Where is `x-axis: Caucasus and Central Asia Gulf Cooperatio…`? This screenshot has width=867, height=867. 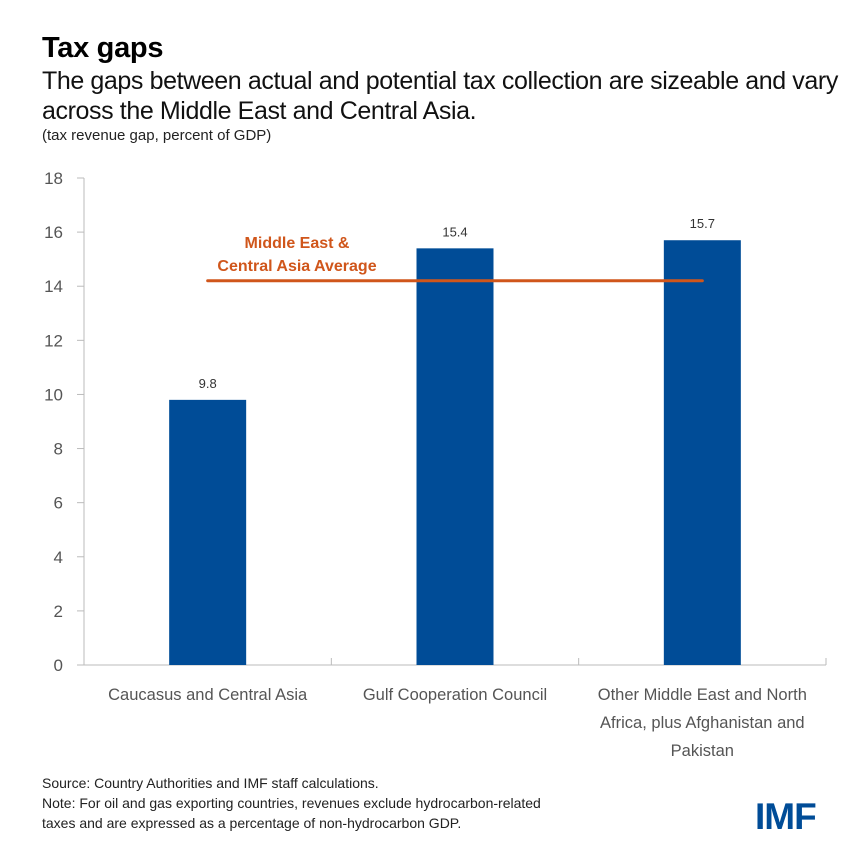 x-axis: Caucasus and Central Asia Gulf Cooperatio… is located at coordinates (455, 709).